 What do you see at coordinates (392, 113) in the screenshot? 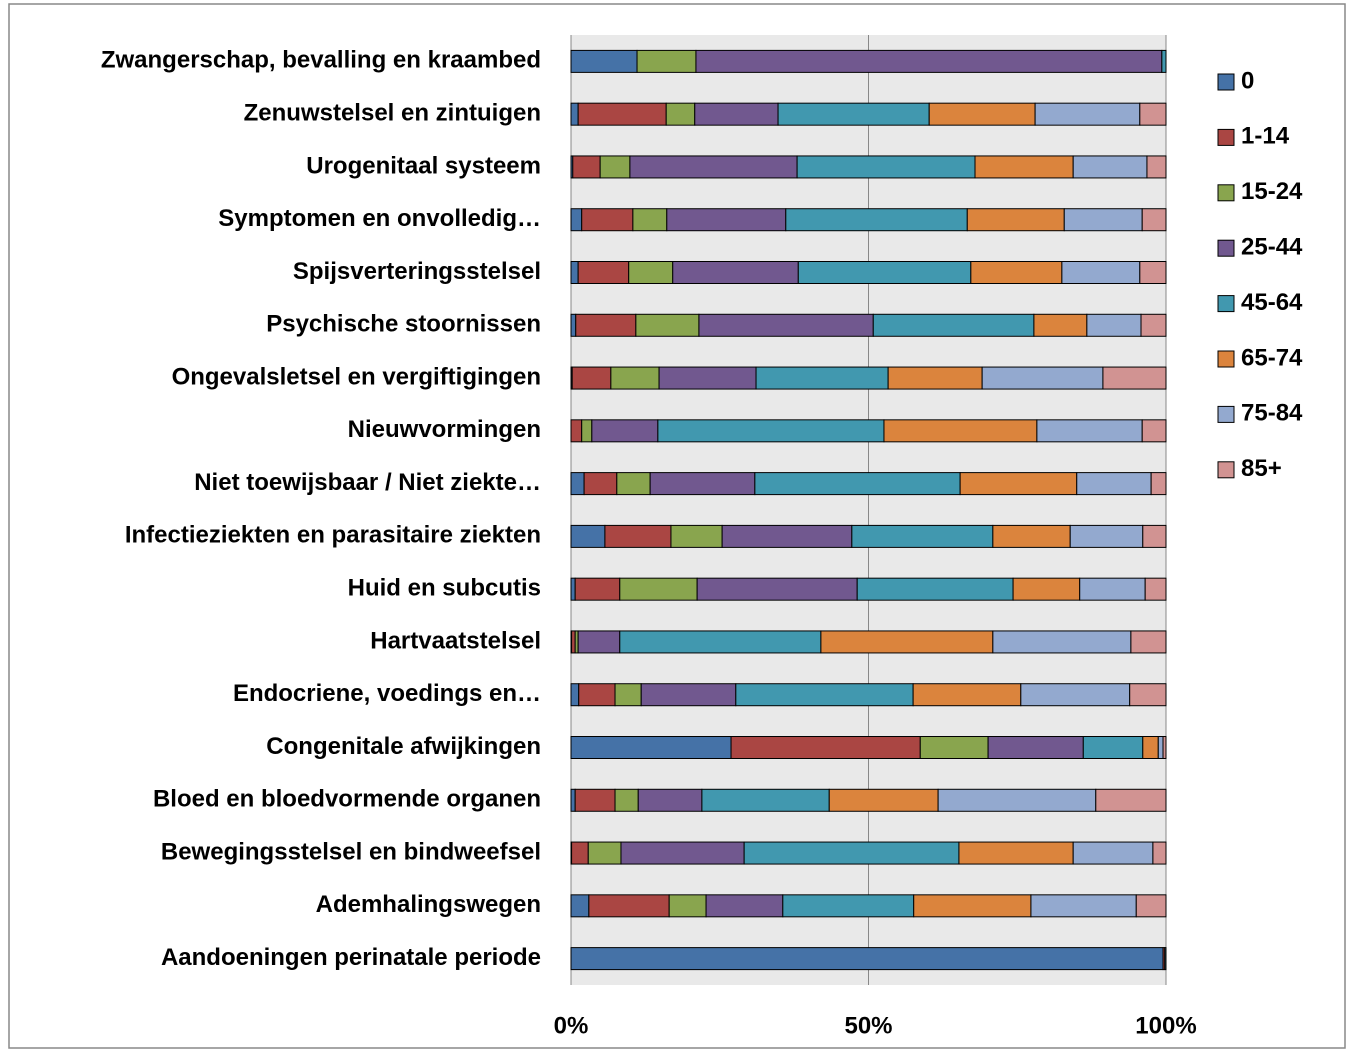
I see `y-tick-label: Zenuwstelsel en zintuigen` at bounding box center [392, 113].